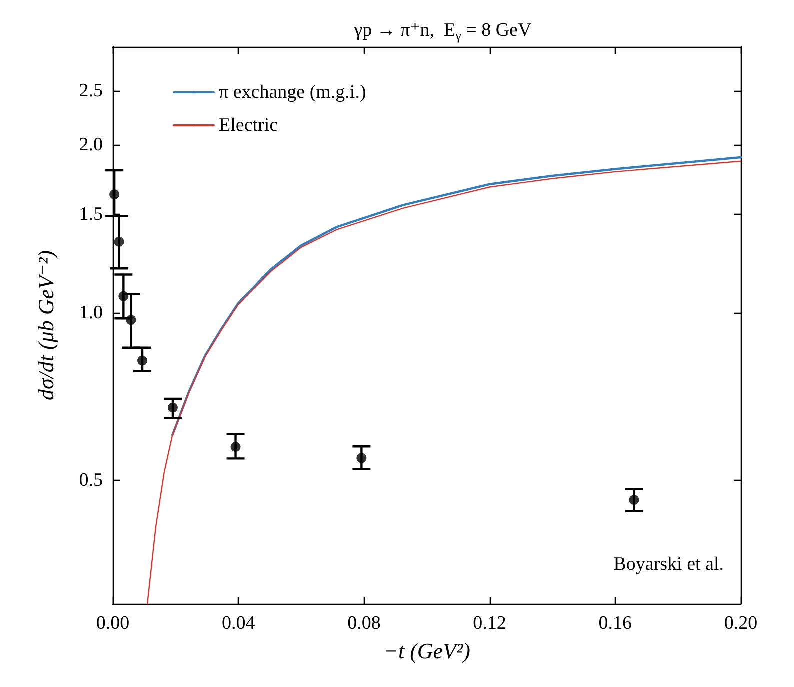 The width and height of the screenshot is (794, 687). What do you see at coordinates (91, 91) in the screenshot?
I see `y-tick-label: 2.5` at bounding box center [91, 91].